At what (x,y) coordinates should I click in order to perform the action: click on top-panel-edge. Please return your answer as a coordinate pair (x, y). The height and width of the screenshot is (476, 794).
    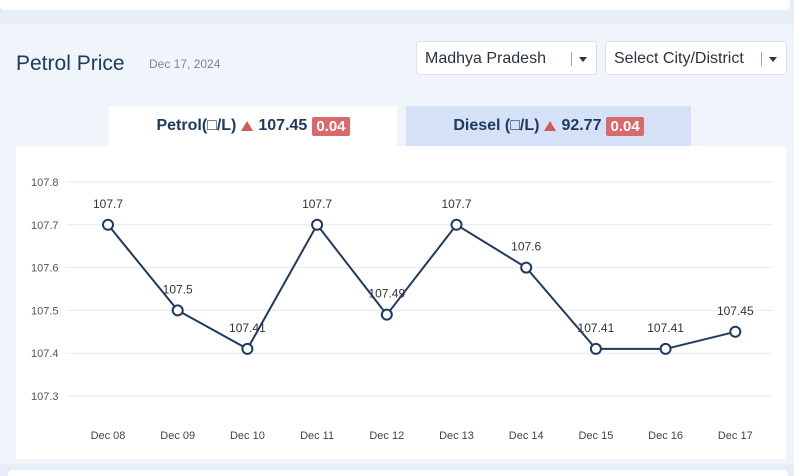
    Looking at the image, I should click on (395, 5).